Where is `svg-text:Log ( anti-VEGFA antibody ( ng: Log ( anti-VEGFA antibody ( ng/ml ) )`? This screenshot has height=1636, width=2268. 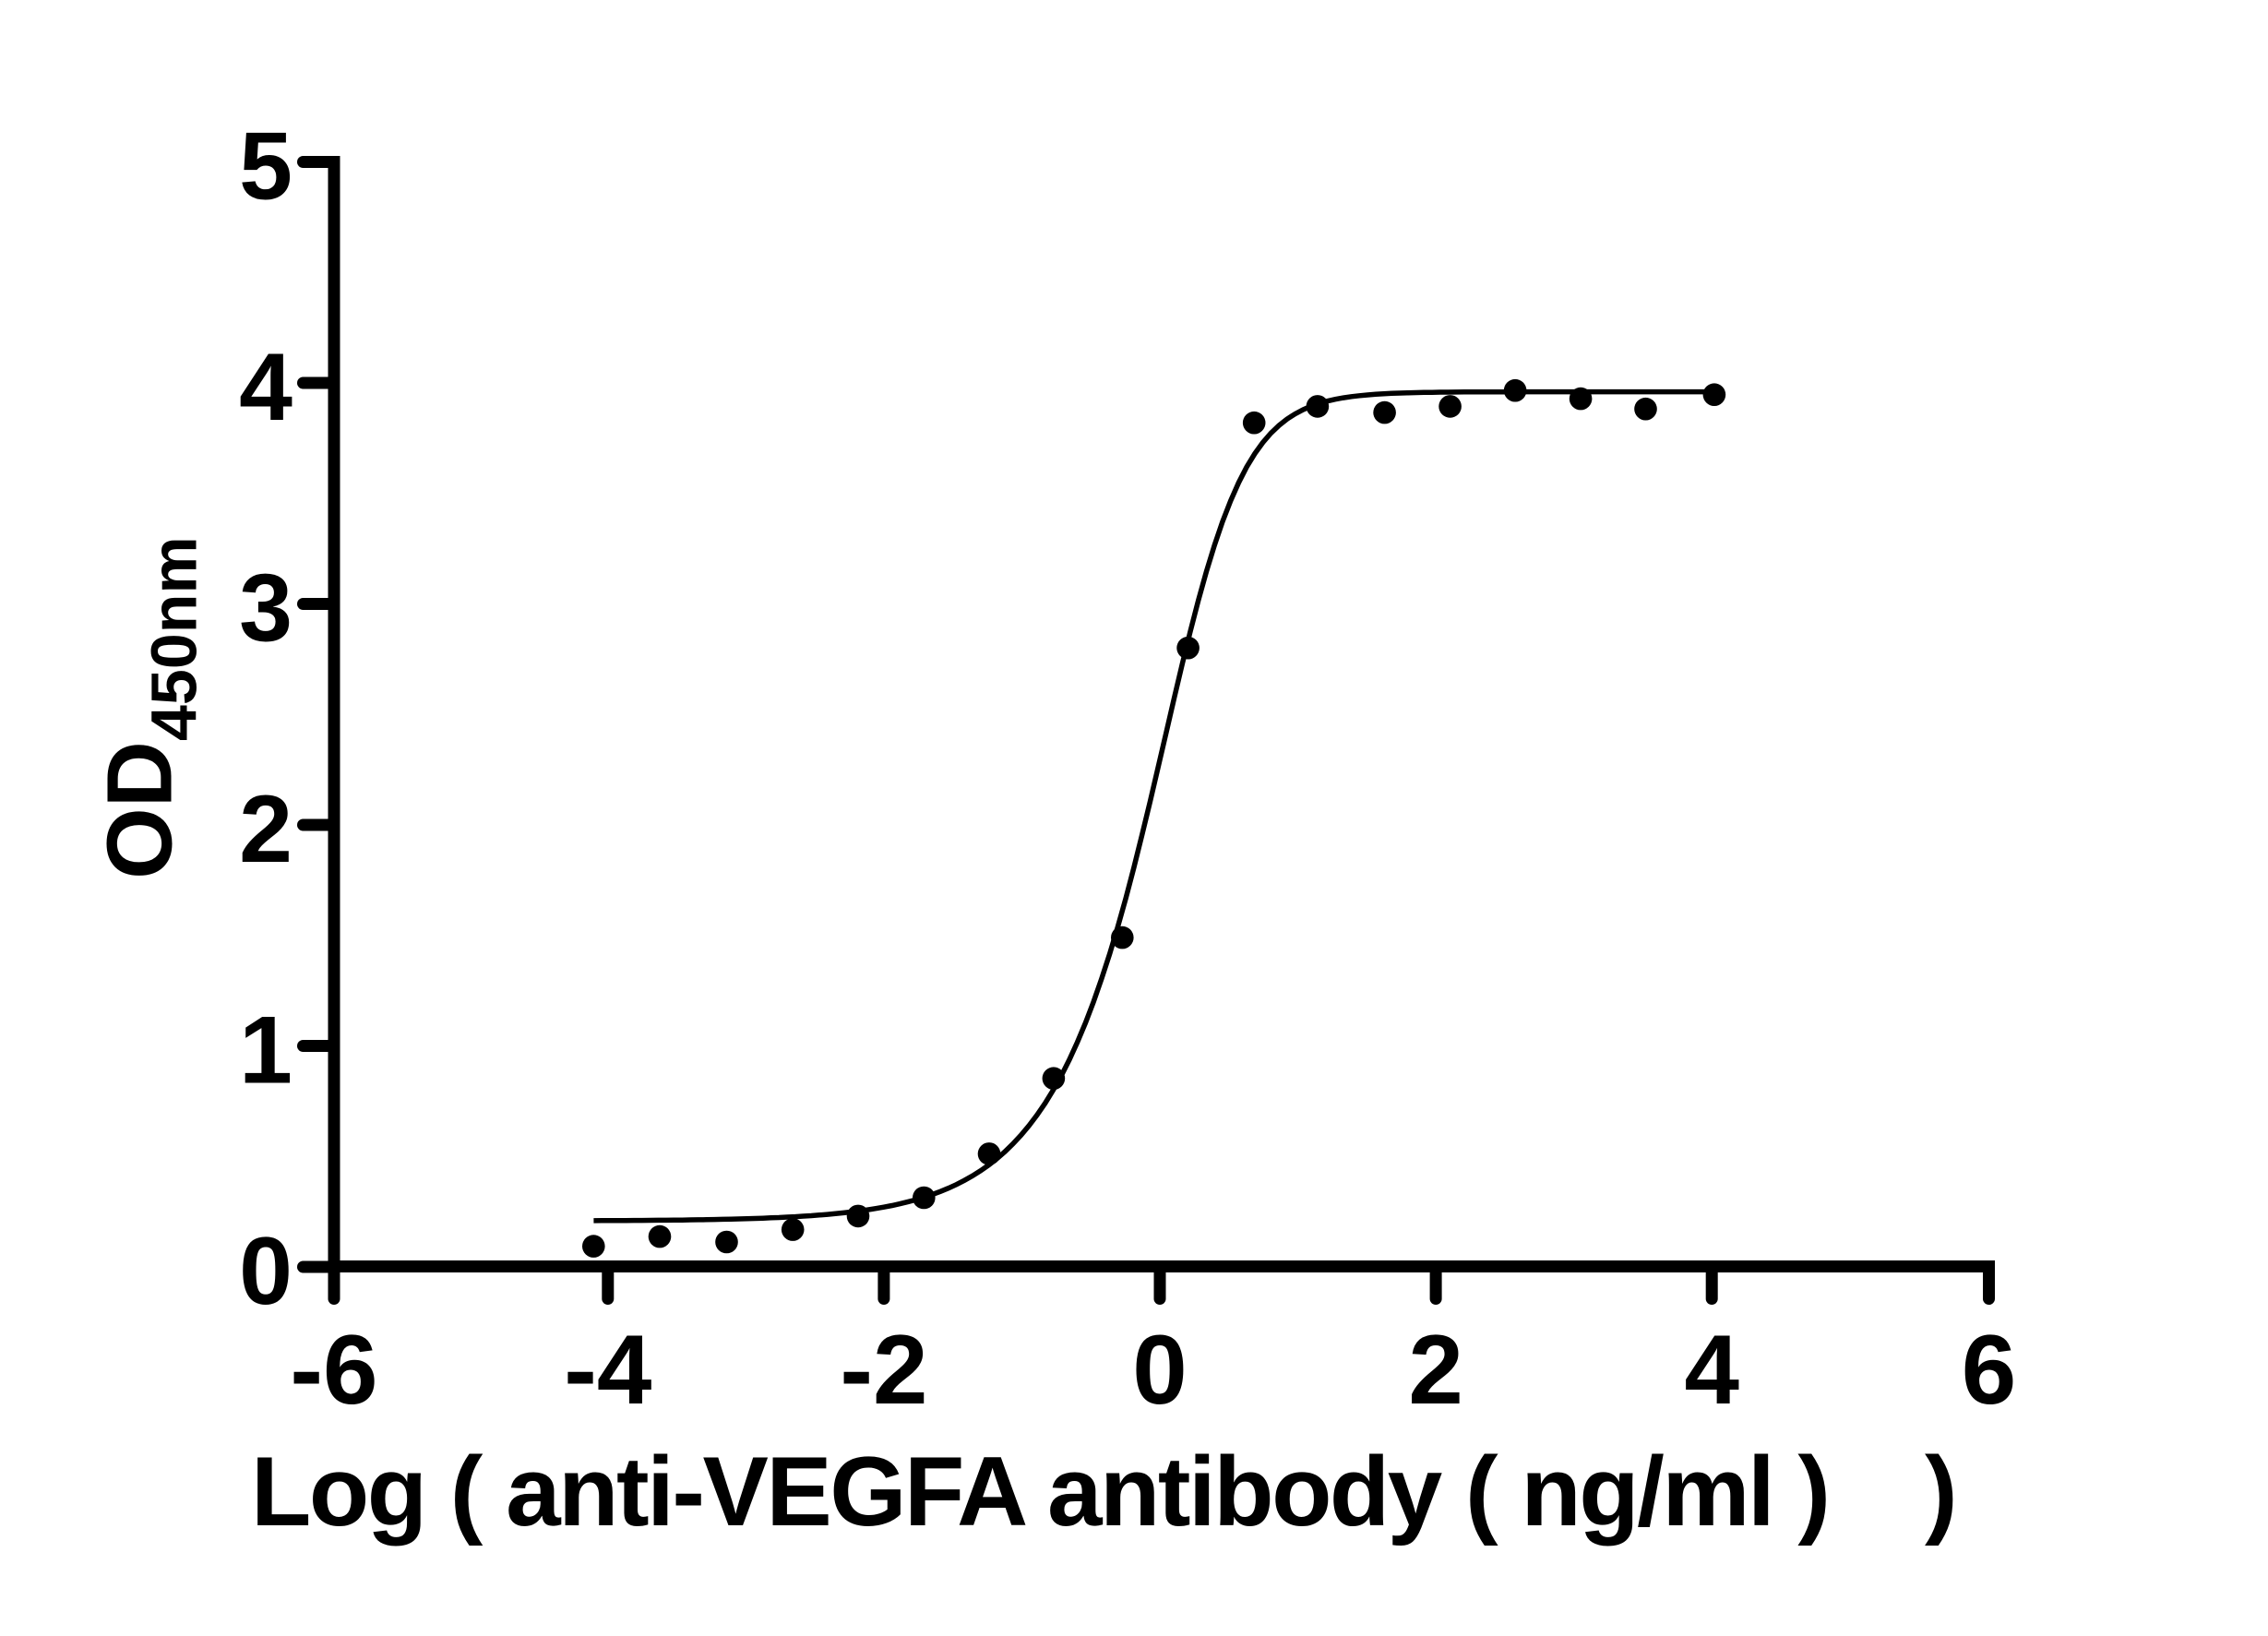 svg-text:Log ( anti-VEGFA antibody ( ng: Log ( anti-VEGFA antibody ( ng/ml ) ) is located at coordinates (1103, 1491).